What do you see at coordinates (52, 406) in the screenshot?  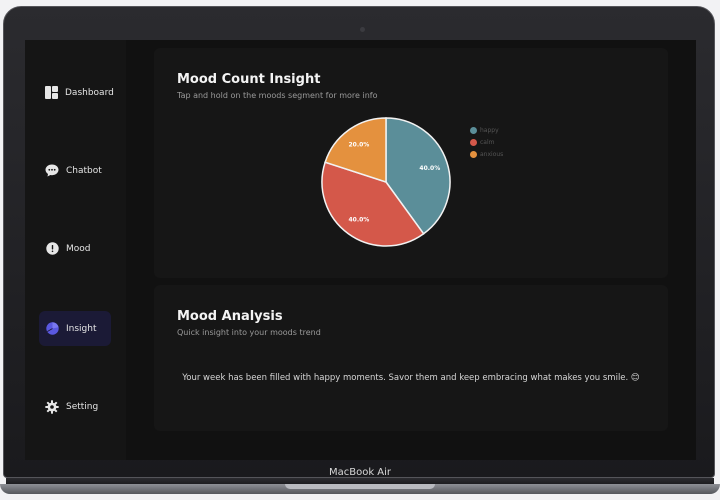 I see `gear-icon` at bounding box center [52, 406].